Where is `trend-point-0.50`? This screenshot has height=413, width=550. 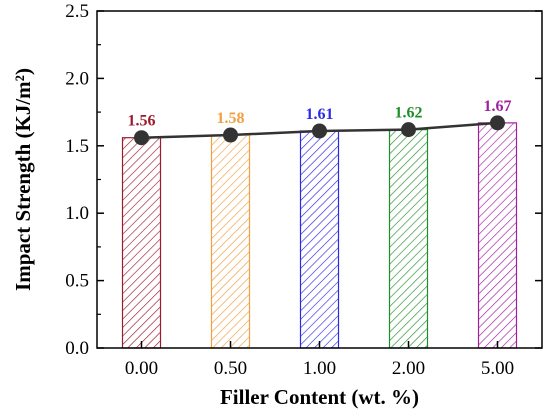 trend-point-0.50 is located at coordinates (230, 135).